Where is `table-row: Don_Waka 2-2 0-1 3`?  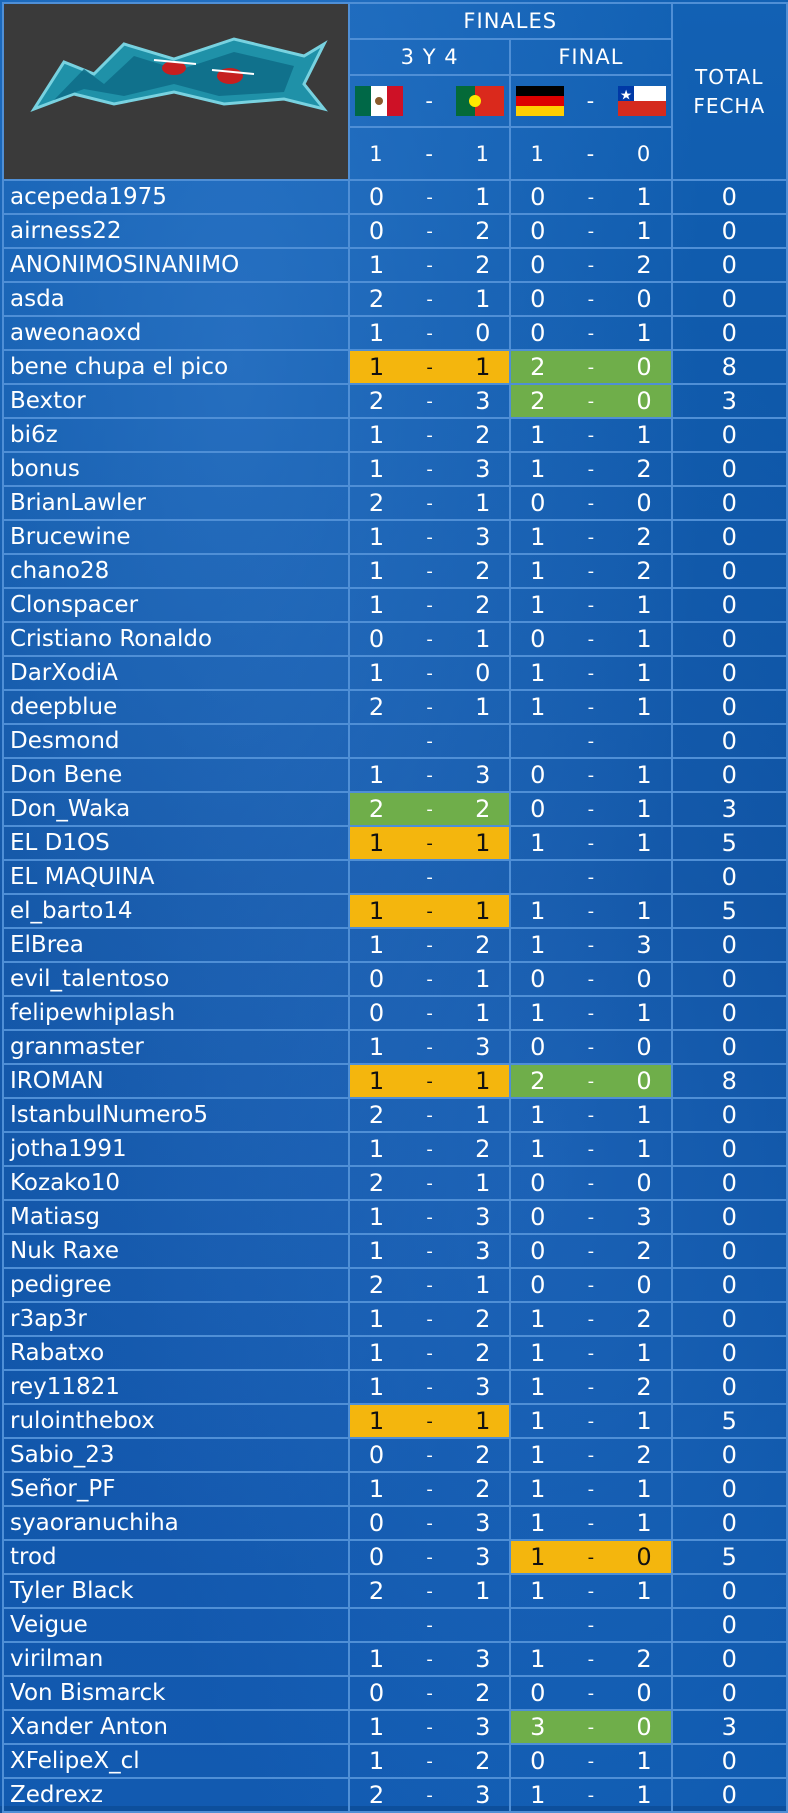 table-row: Don_Waka 2-2 0-1 3 is located at coordinates (395, 809).